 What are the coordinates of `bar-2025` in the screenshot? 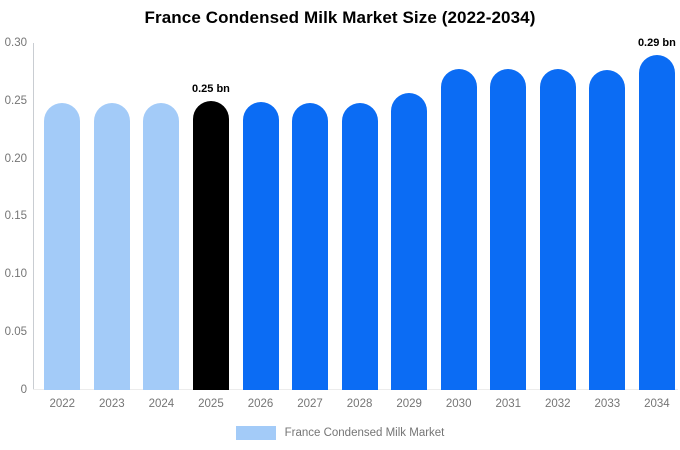 It's located at (210, 245).